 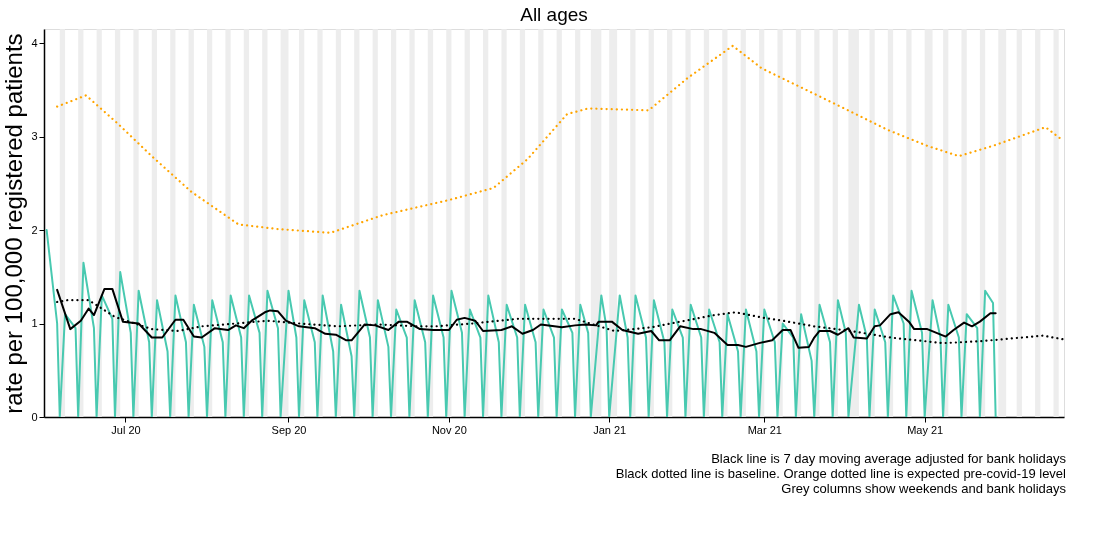 I want to click on x-tick-label: May 21, so click(x=925, y=429).